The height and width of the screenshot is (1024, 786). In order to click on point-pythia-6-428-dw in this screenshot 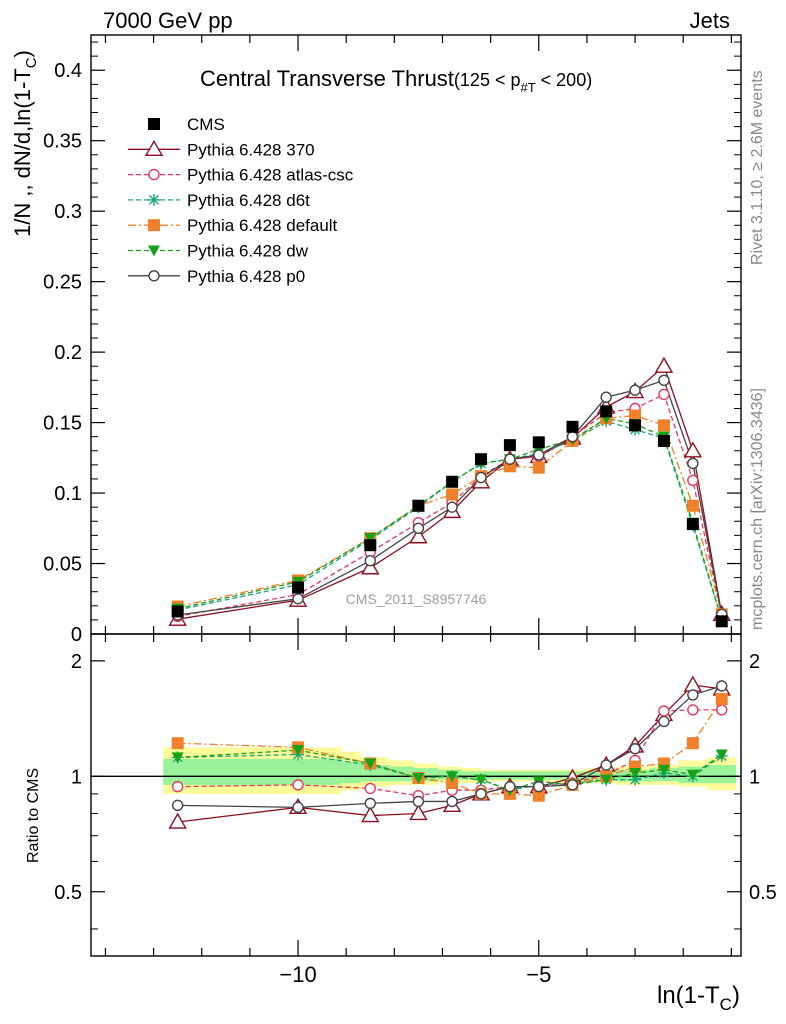, I will do `click(370, 539)`.